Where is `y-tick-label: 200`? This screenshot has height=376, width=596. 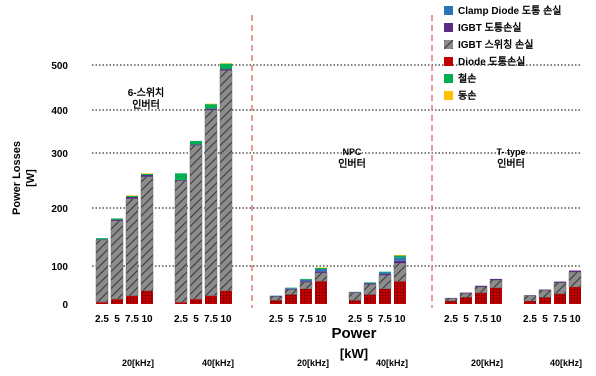
y-tick-label: 200 is located at coordinates (59, 209).